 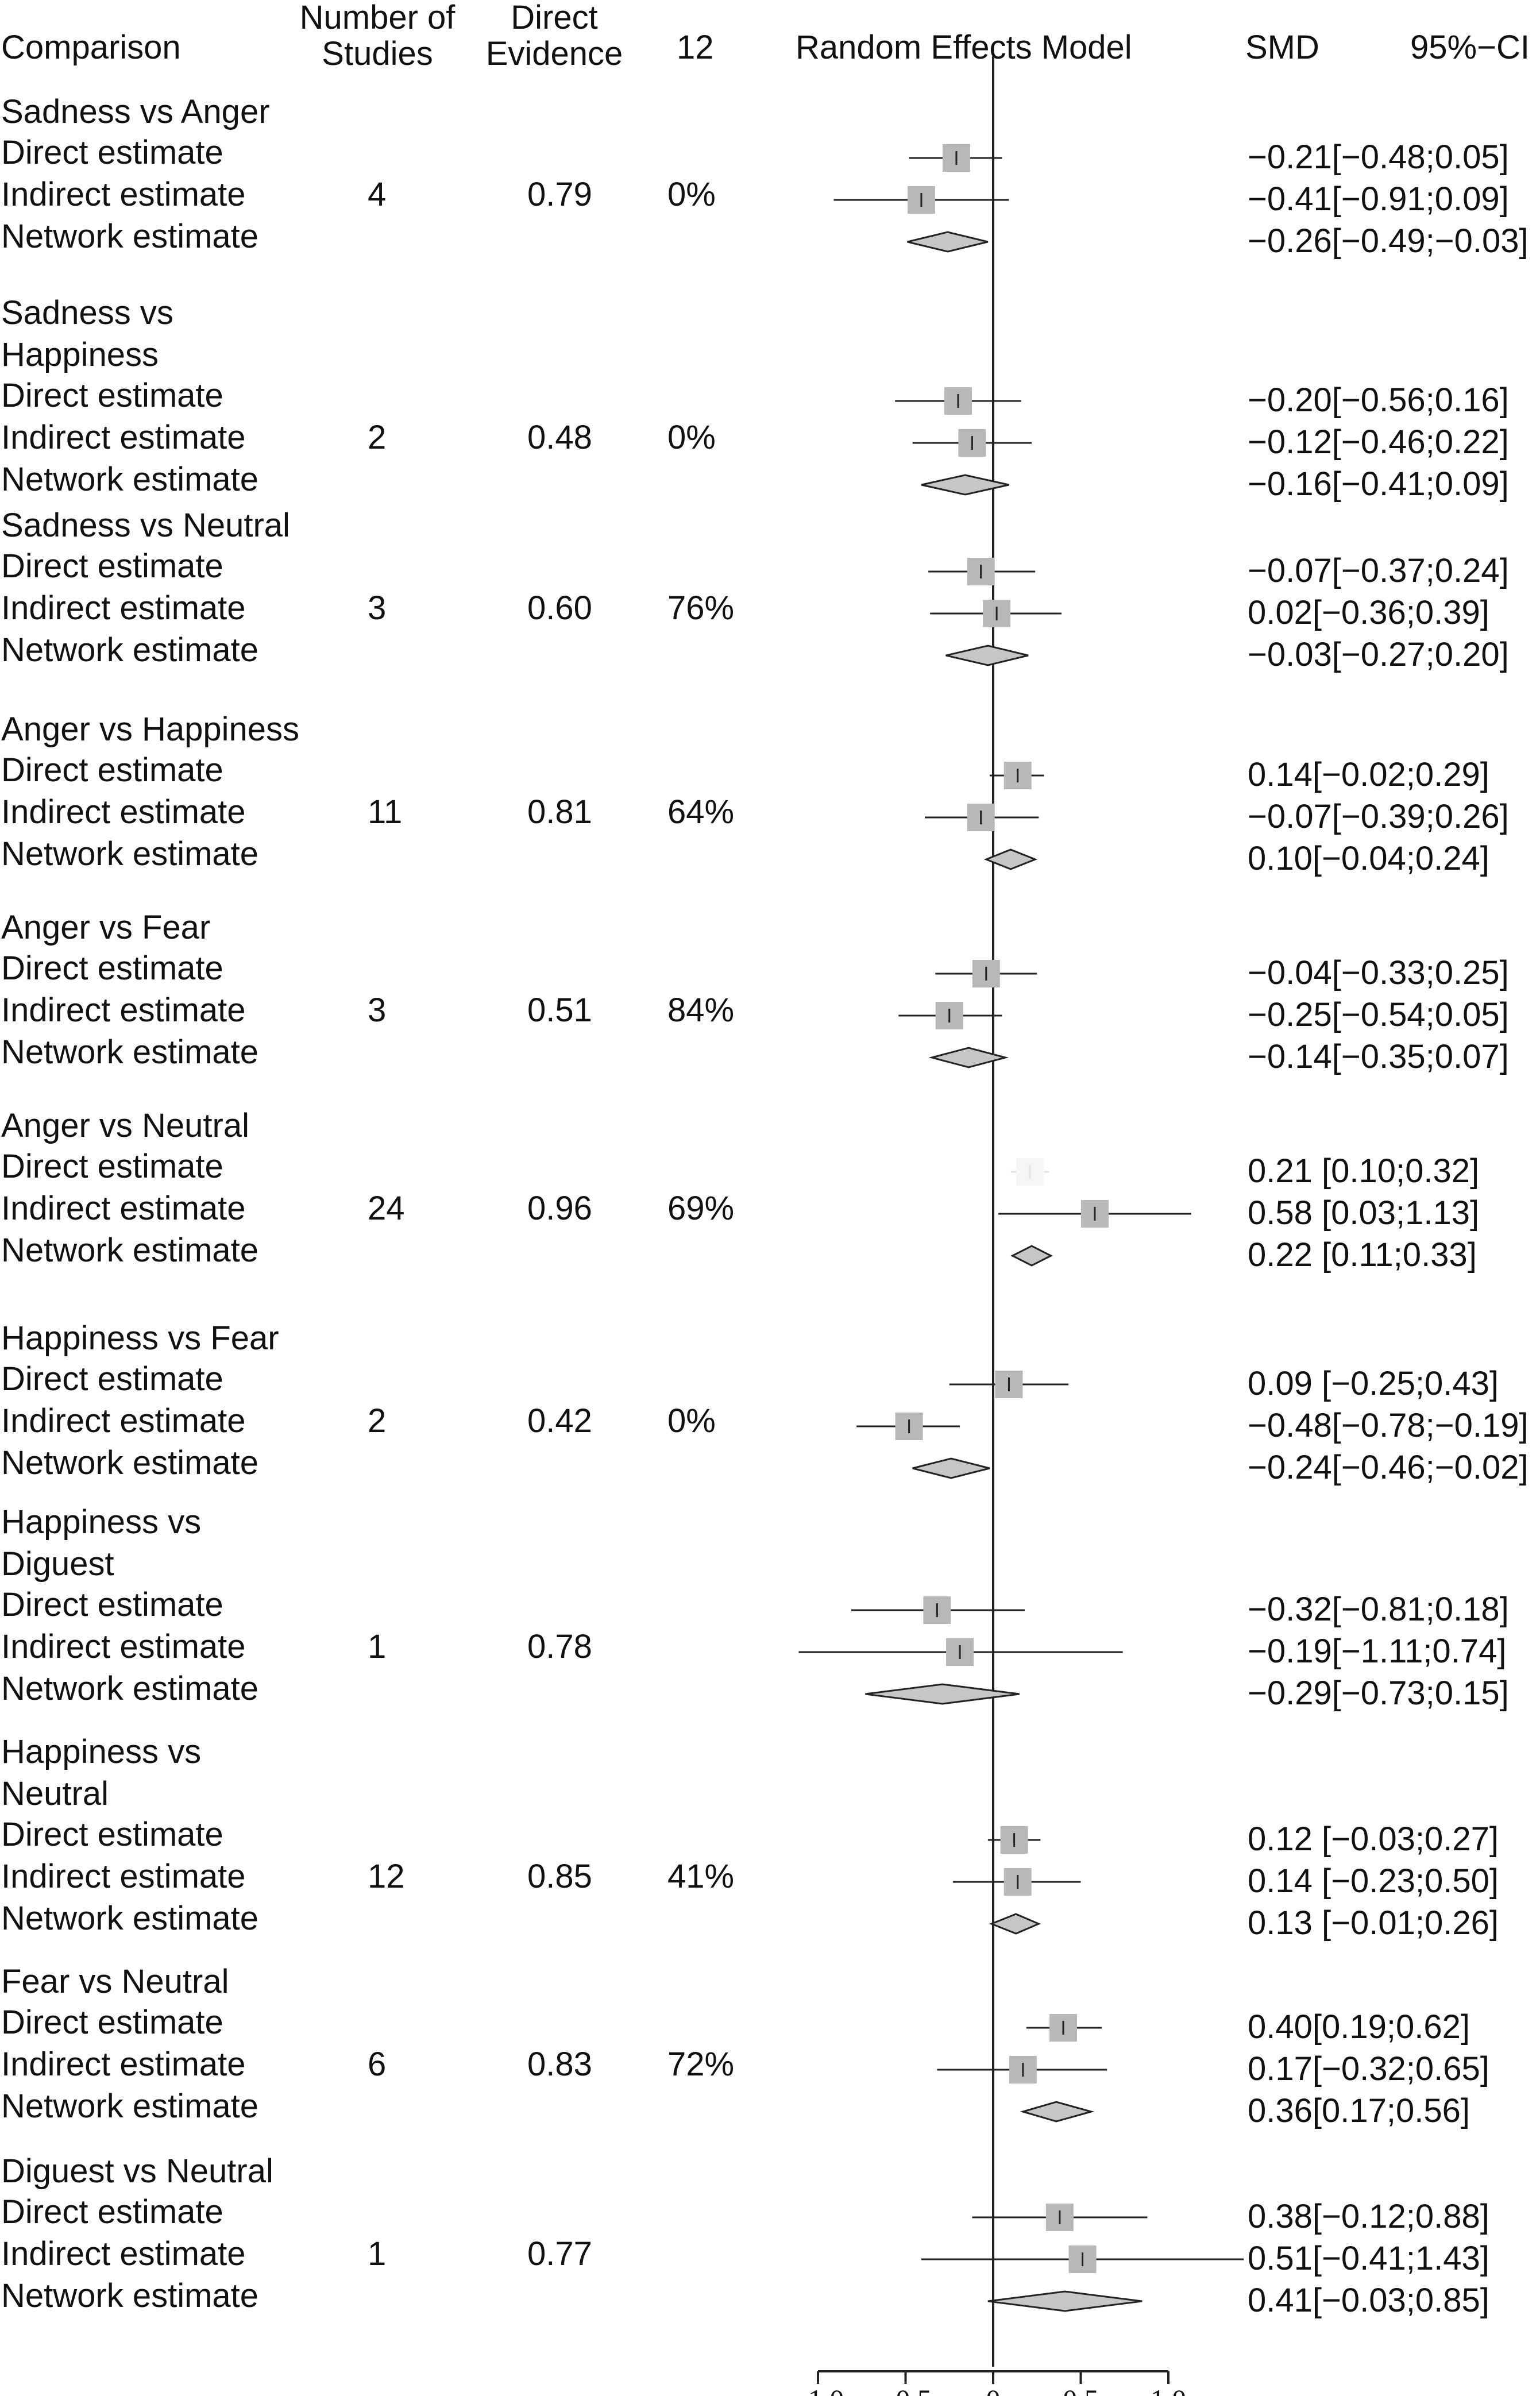 I want to click on smd-ci-text: −0.19[−1.11;0.74], so click(x=1377, y=1652).